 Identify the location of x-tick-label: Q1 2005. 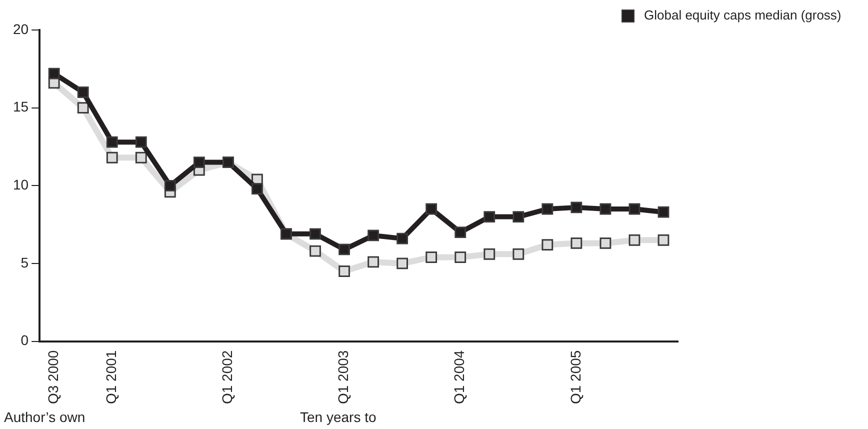
(575, 377).